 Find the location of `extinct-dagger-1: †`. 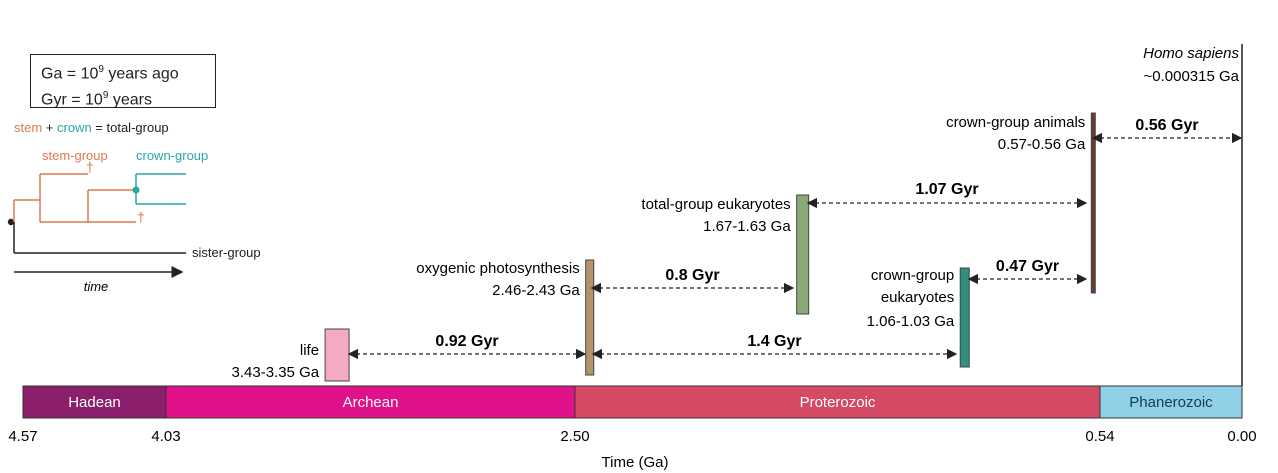

extinct-dagger-1: † is located at coordinates (90, 167).